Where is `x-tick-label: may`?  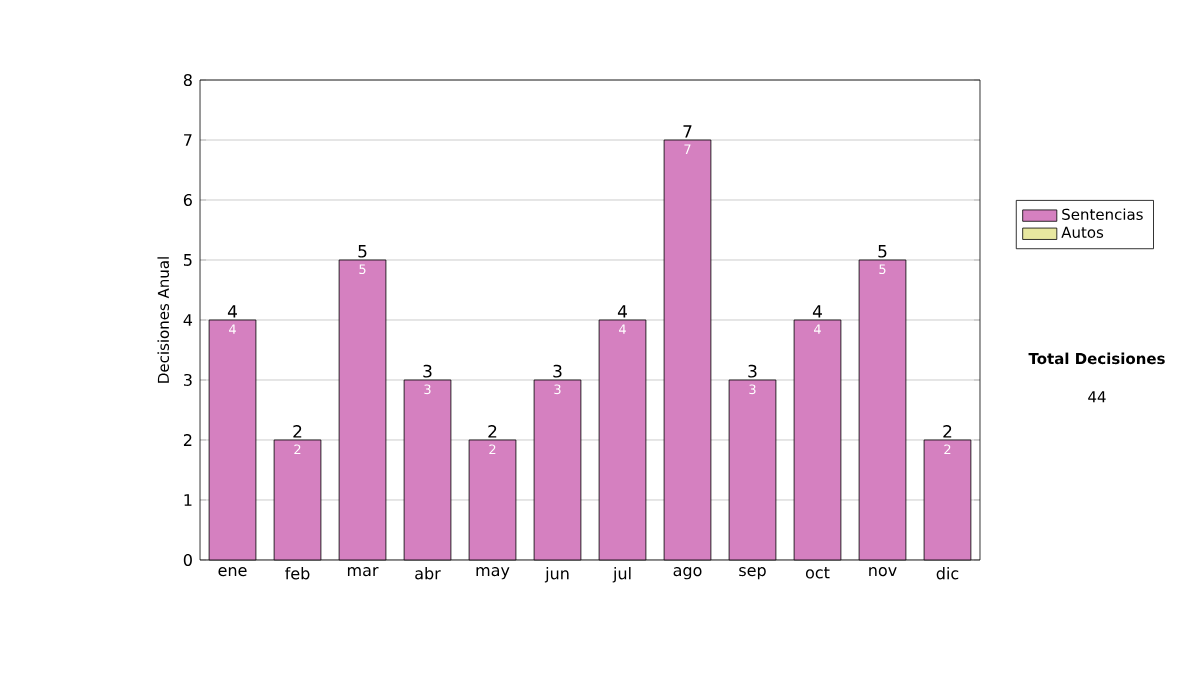
x-tick-label: may is located at coordinates (493, 573).